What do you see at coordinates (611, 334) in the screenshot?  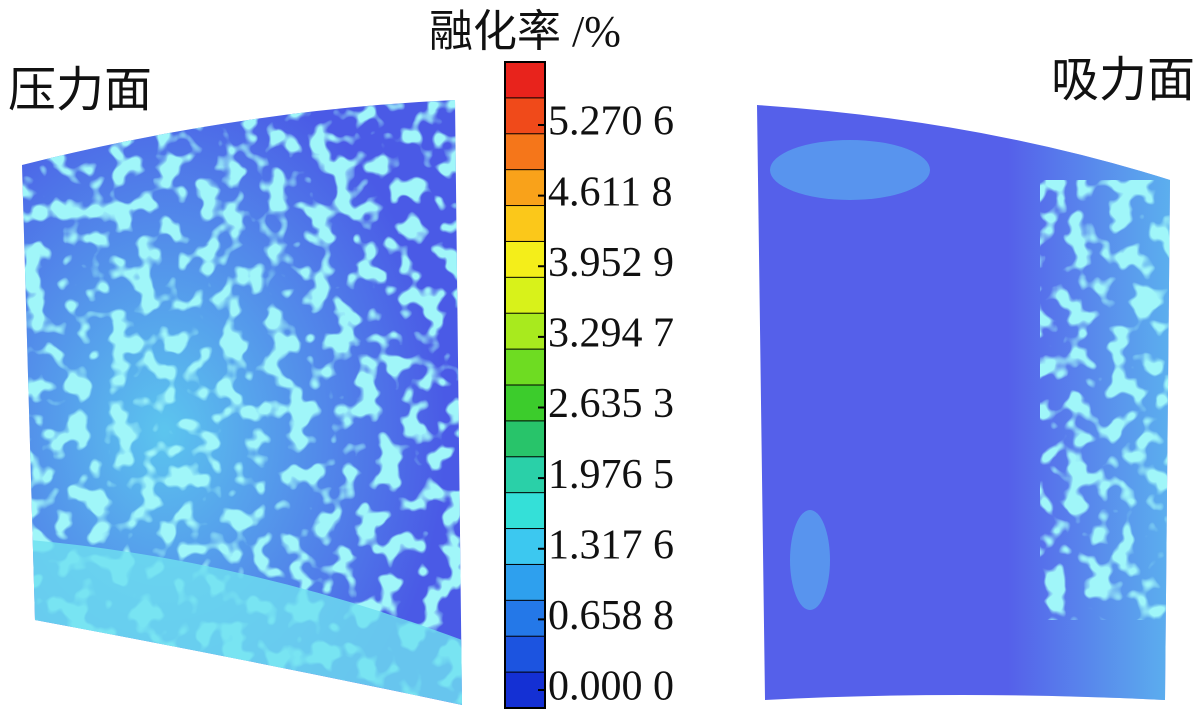 I see `colorbar-tick-label: 3.294 7` at bounding box center [611, 334].